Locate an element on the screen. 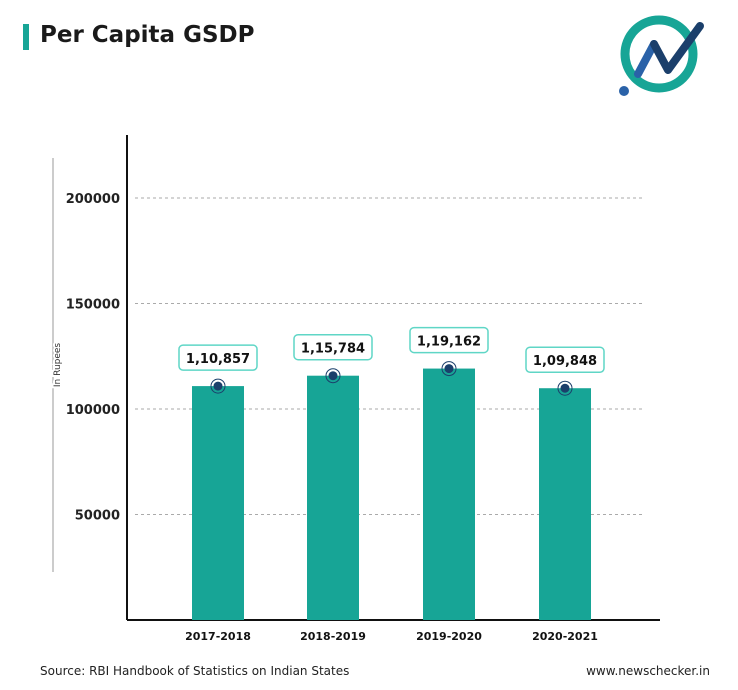 The image size is (738, 690). data-label: 1,10,857 is located at coordinates (218, 359).